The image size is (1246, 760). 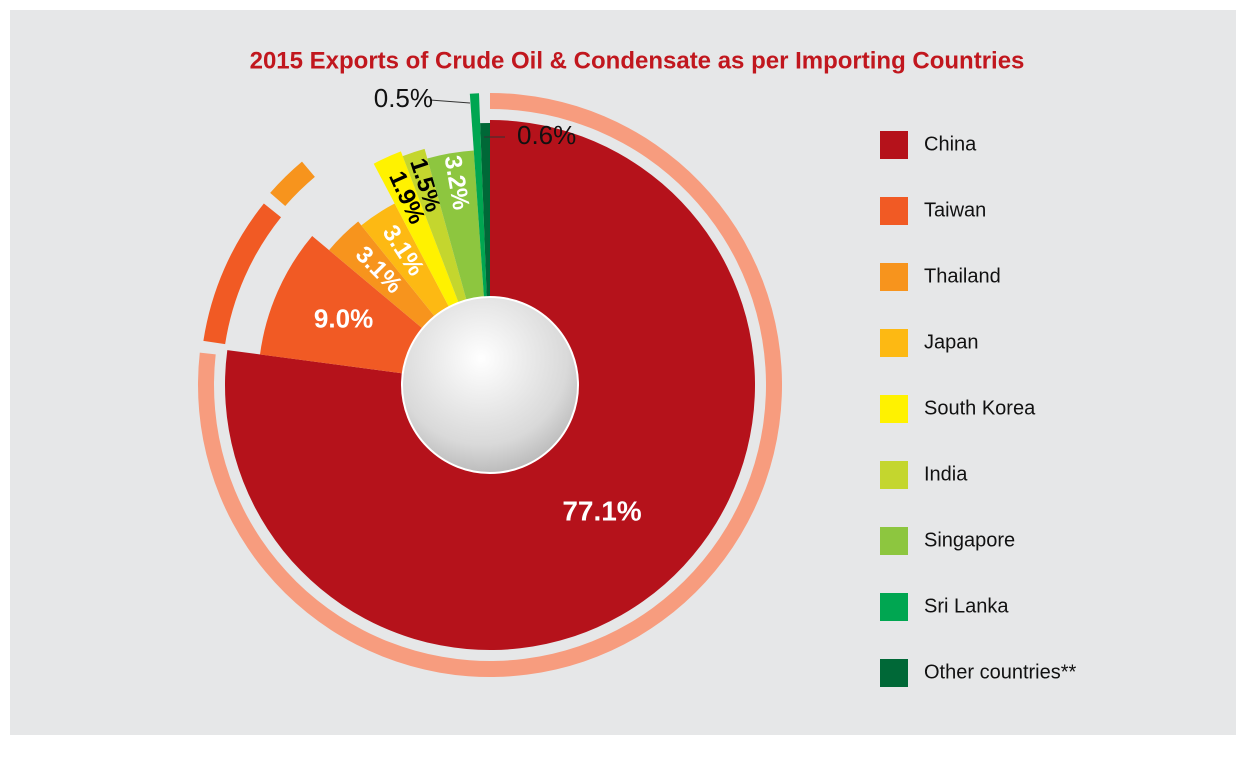 I want to click on legend-label: South Korea, so click(x=980, y=408).